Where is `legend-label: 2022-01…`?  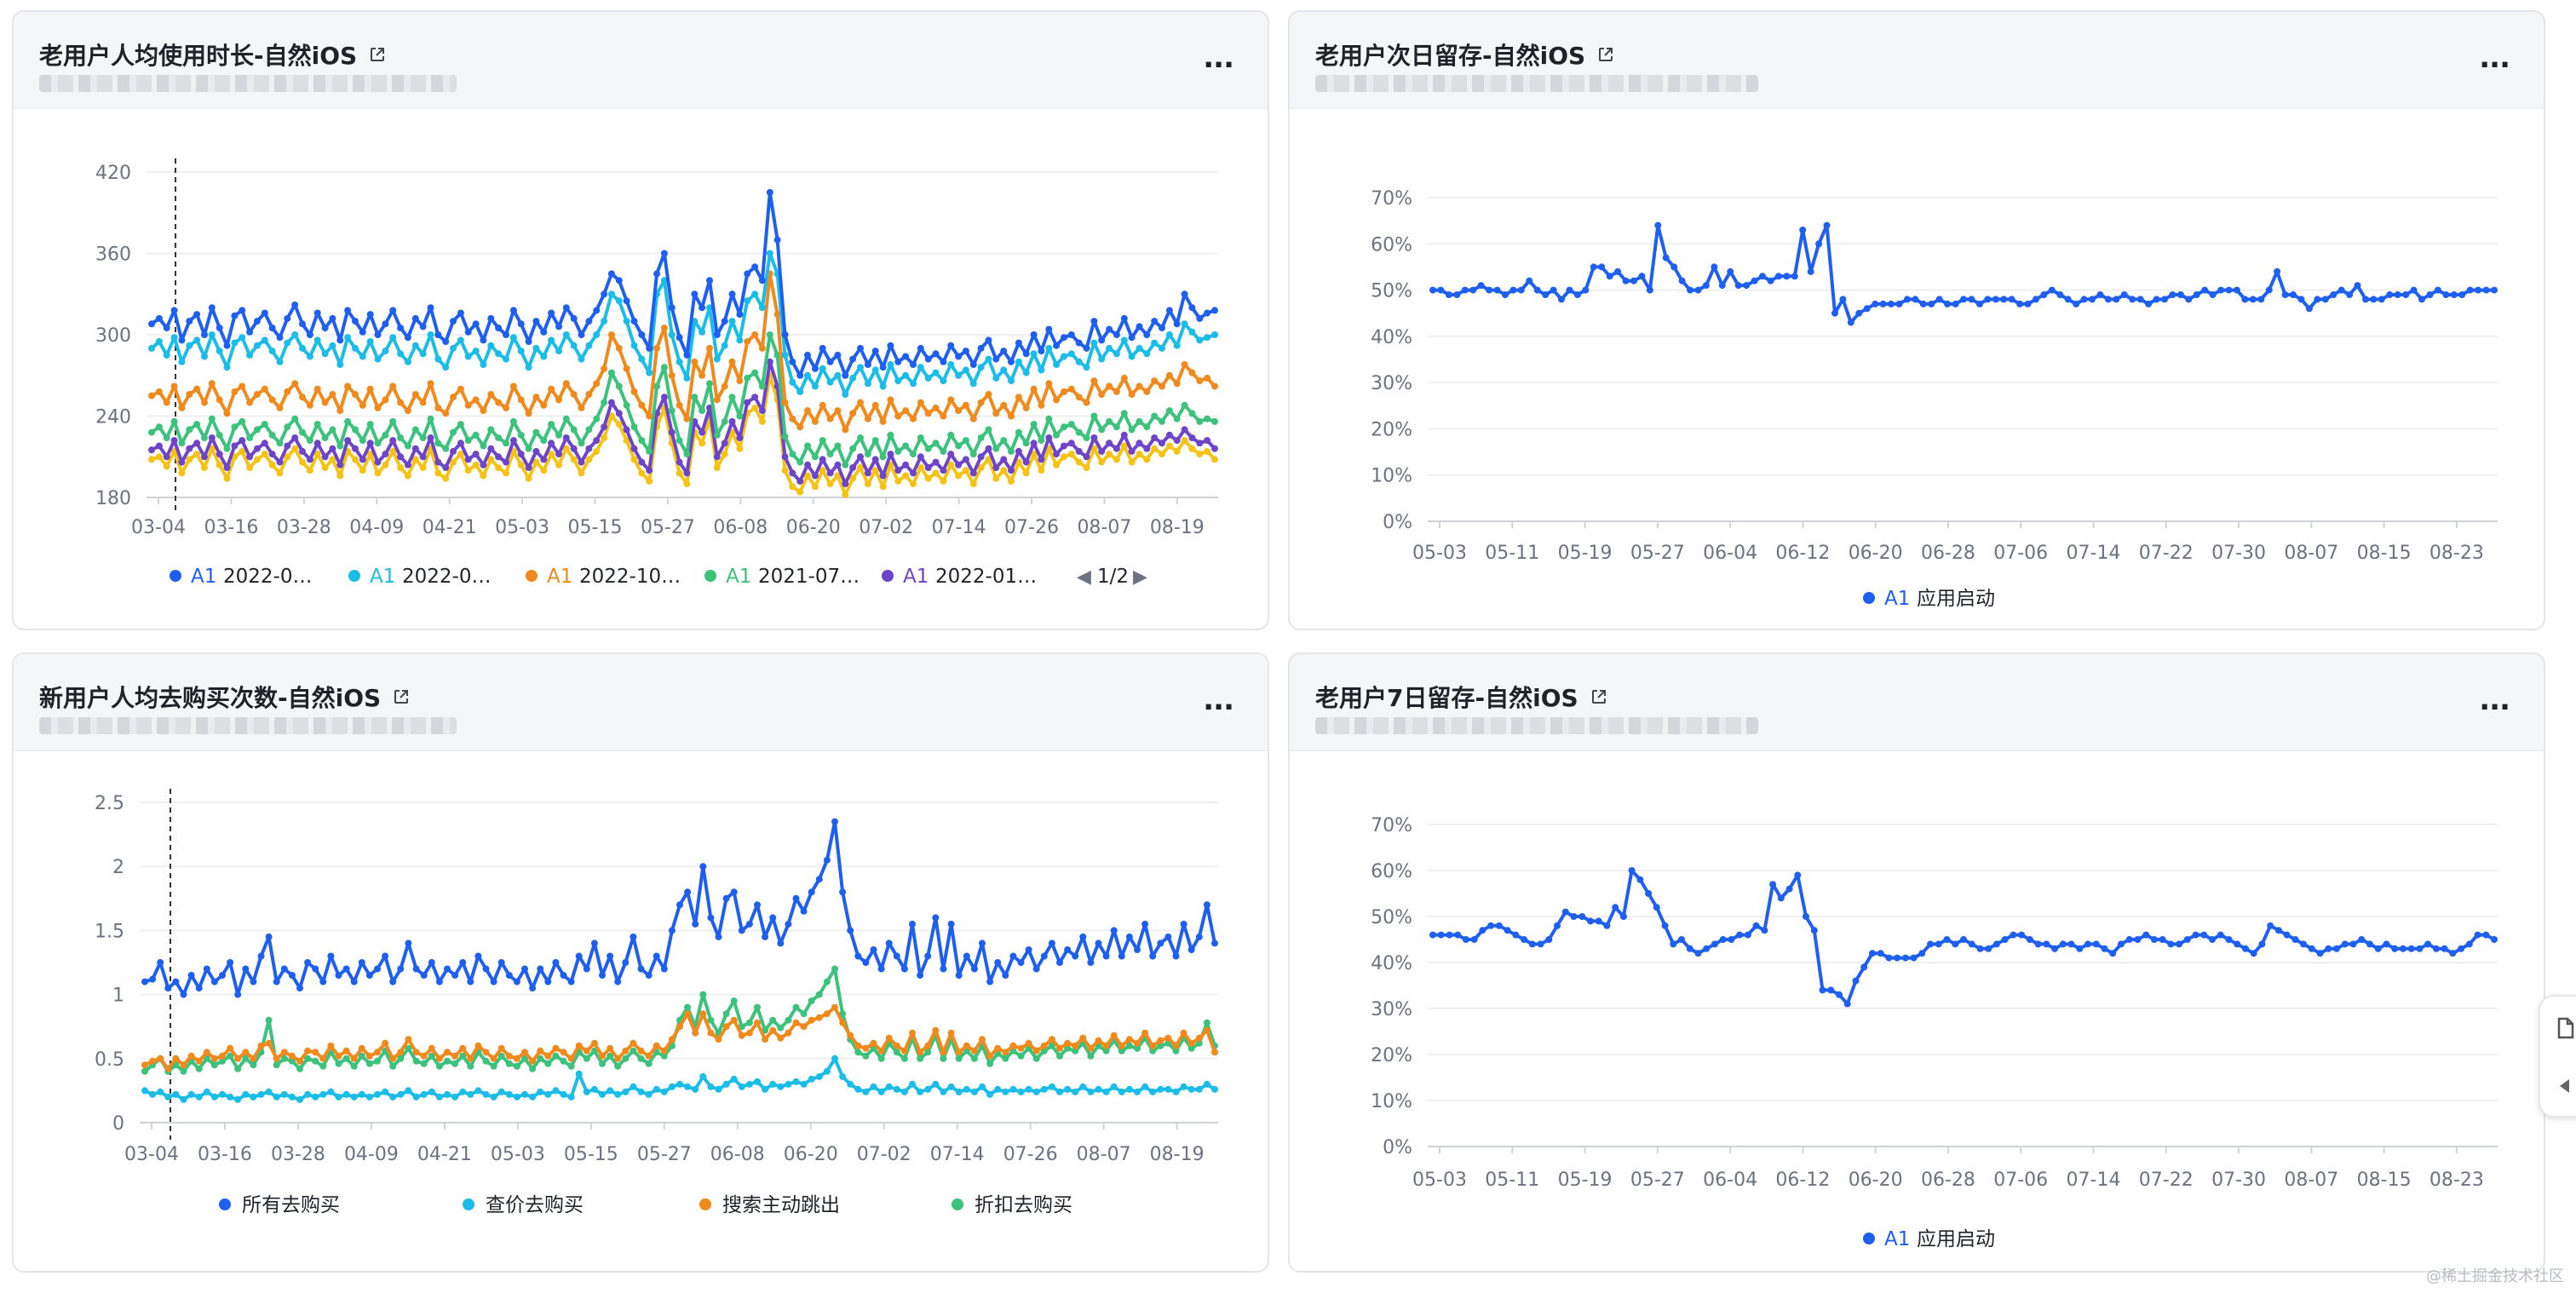 legend-label: 2022-01… is located at coordinates (986, 577).